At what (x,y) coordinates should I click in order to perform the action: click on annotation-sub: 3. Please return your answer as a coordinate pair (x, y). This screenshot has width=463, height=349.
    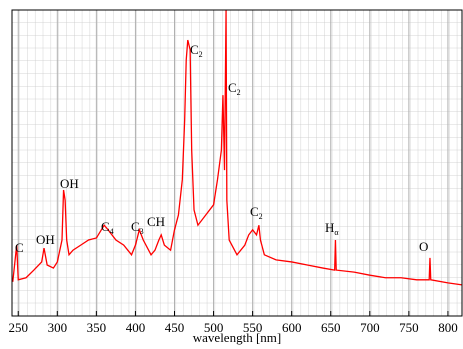
    Looking at the image, I should click on (142, 231).